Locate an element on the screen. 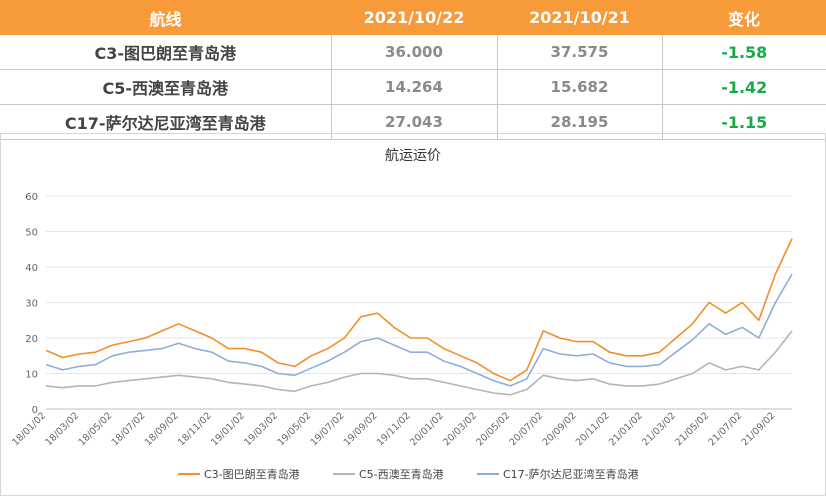  x-tick-label: 18/07/02 is located at coordinates (129, 429).